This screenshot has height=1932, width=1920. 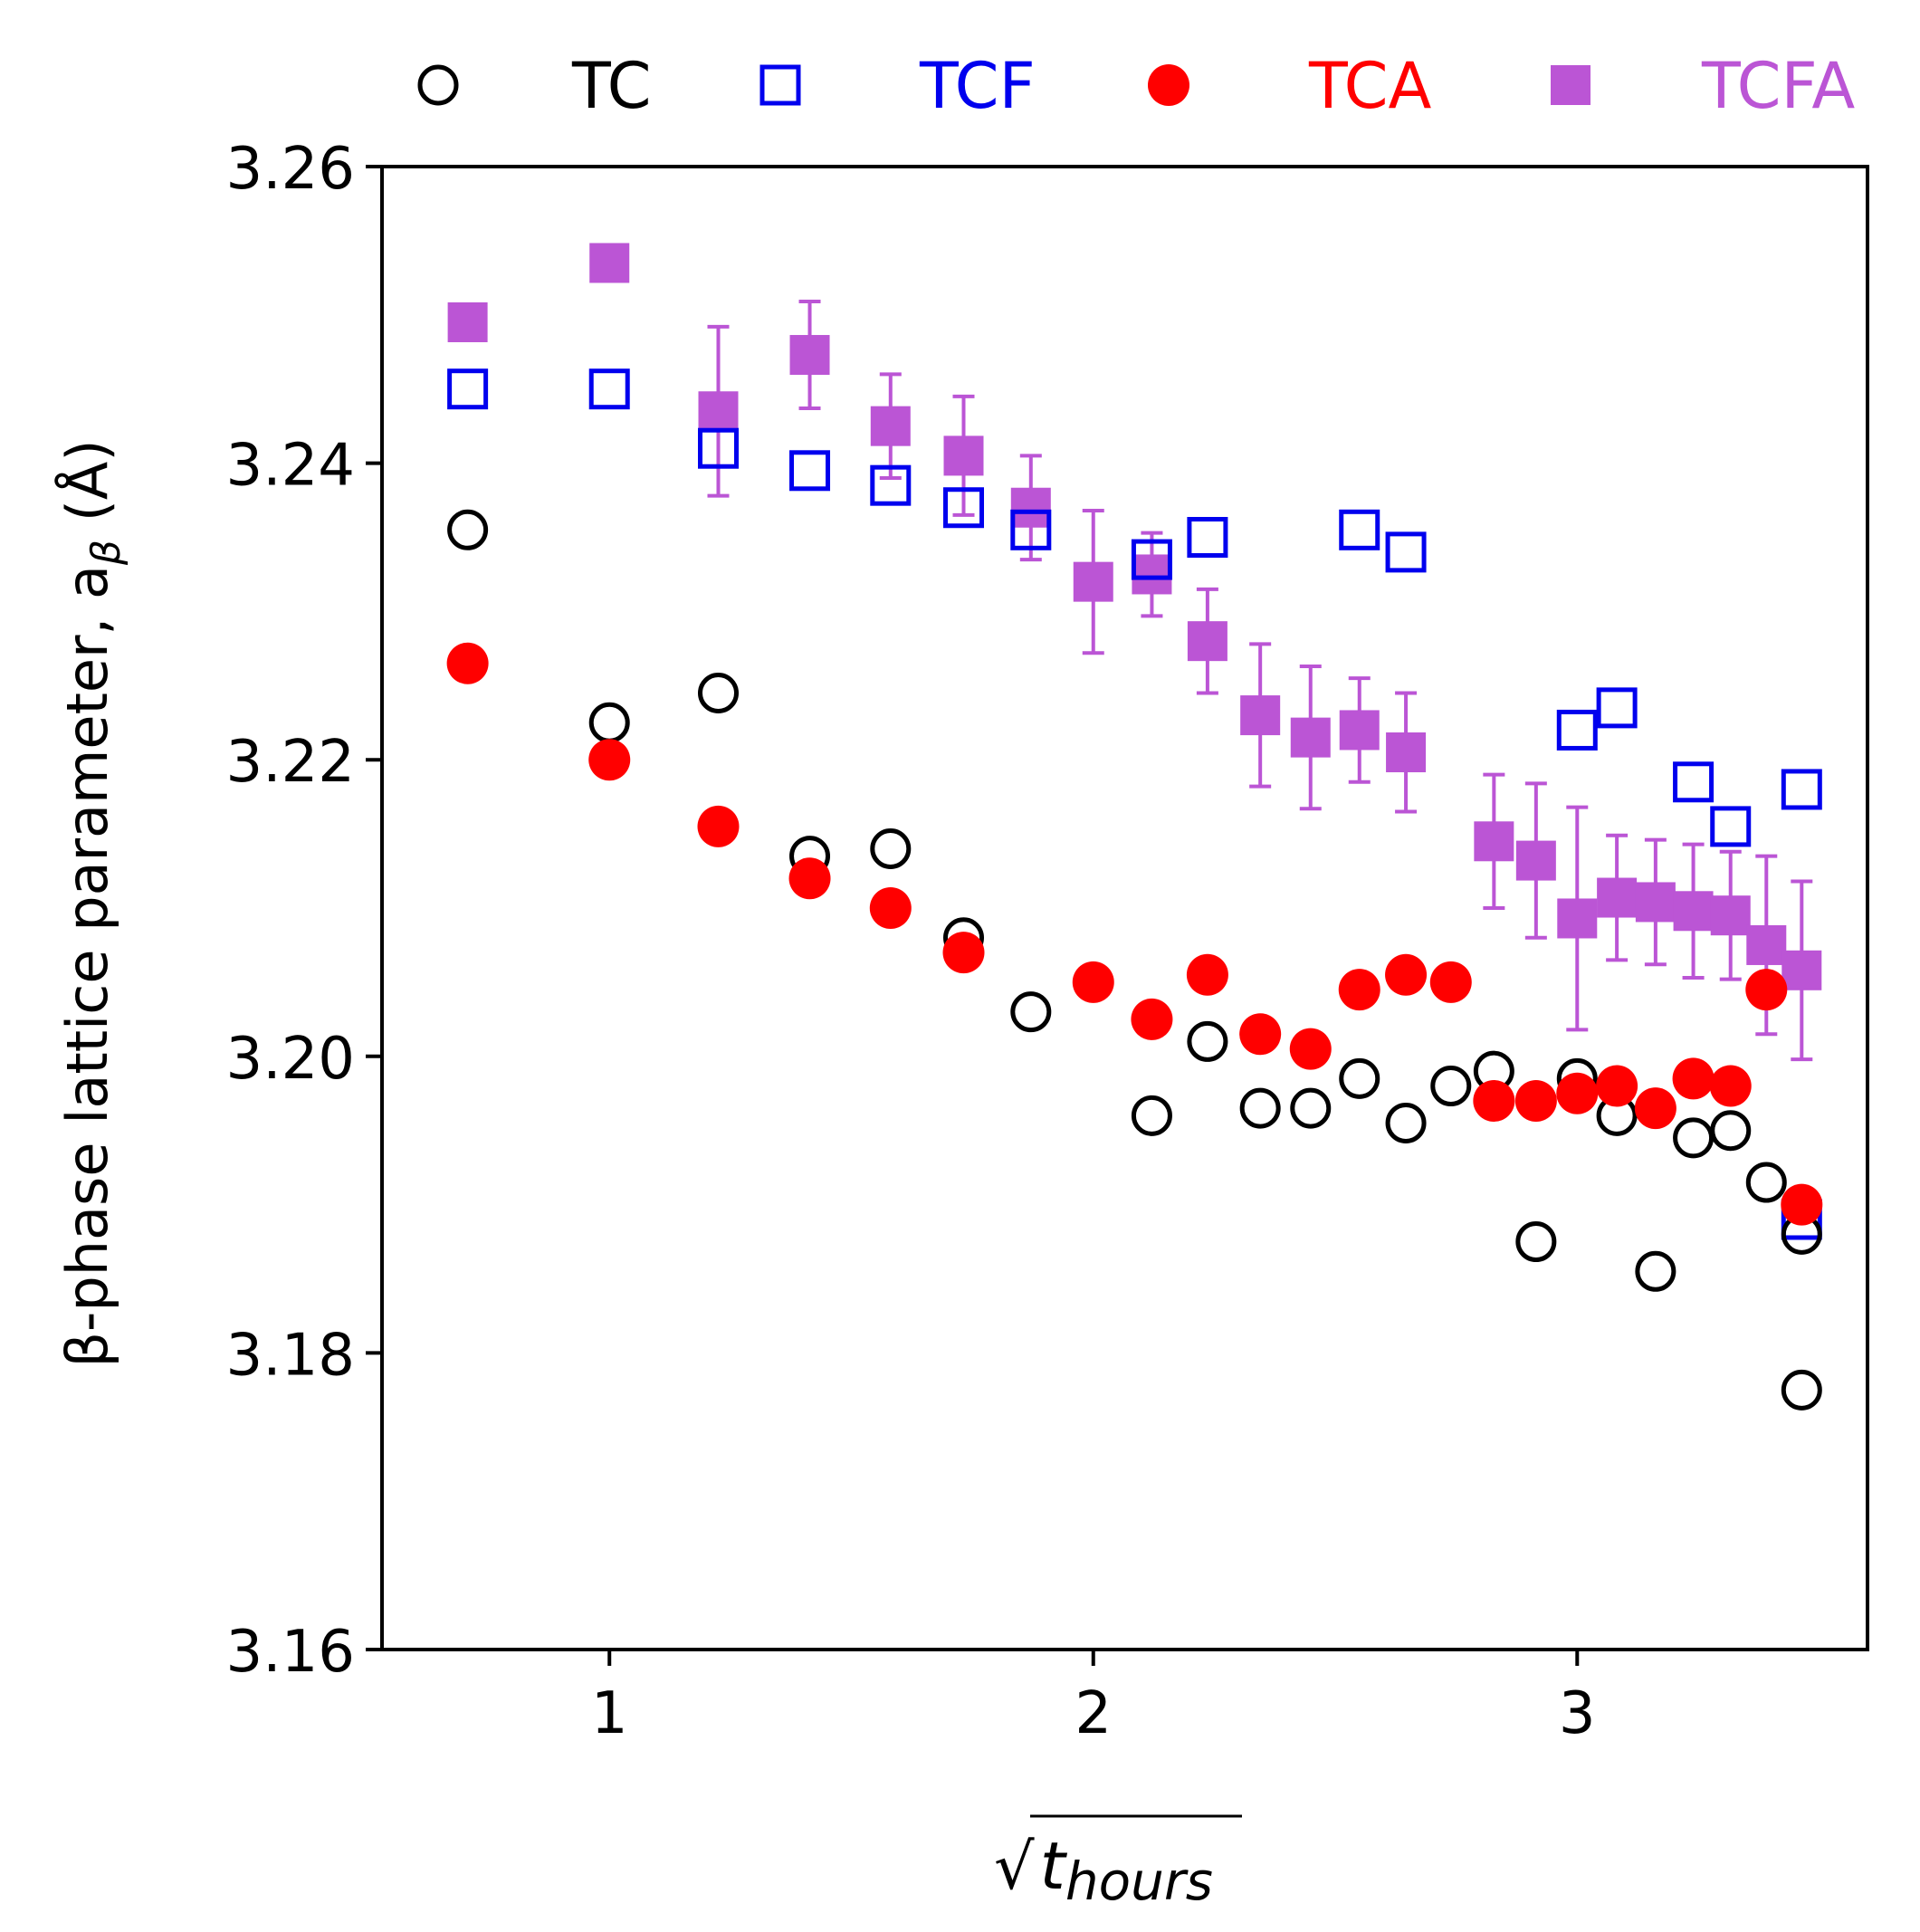 I want to click on x-axis-radical: √, so click(x=1015, y=1867).